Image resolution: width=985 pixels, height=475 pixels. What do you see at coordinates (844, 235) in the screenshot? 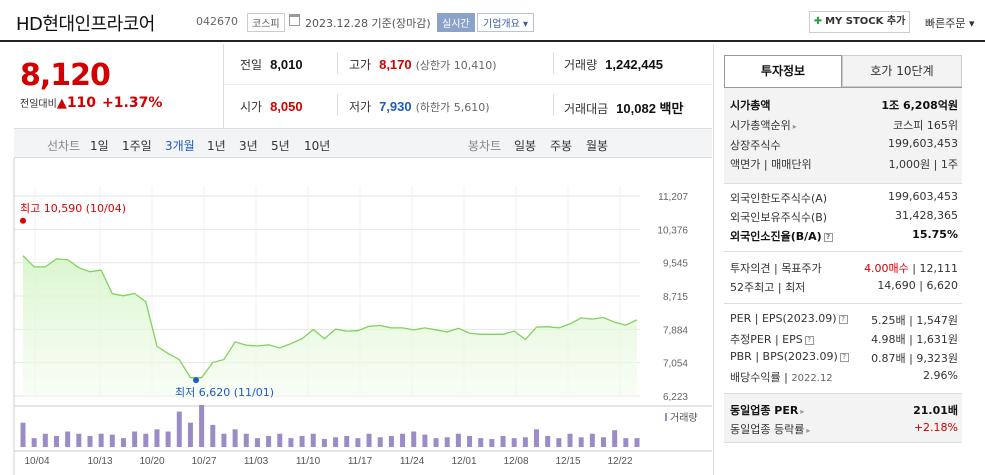
I see `row-foreign-ratio: 외국인소진율(B/A)? 15.75%` at bounding box center [844, 235].